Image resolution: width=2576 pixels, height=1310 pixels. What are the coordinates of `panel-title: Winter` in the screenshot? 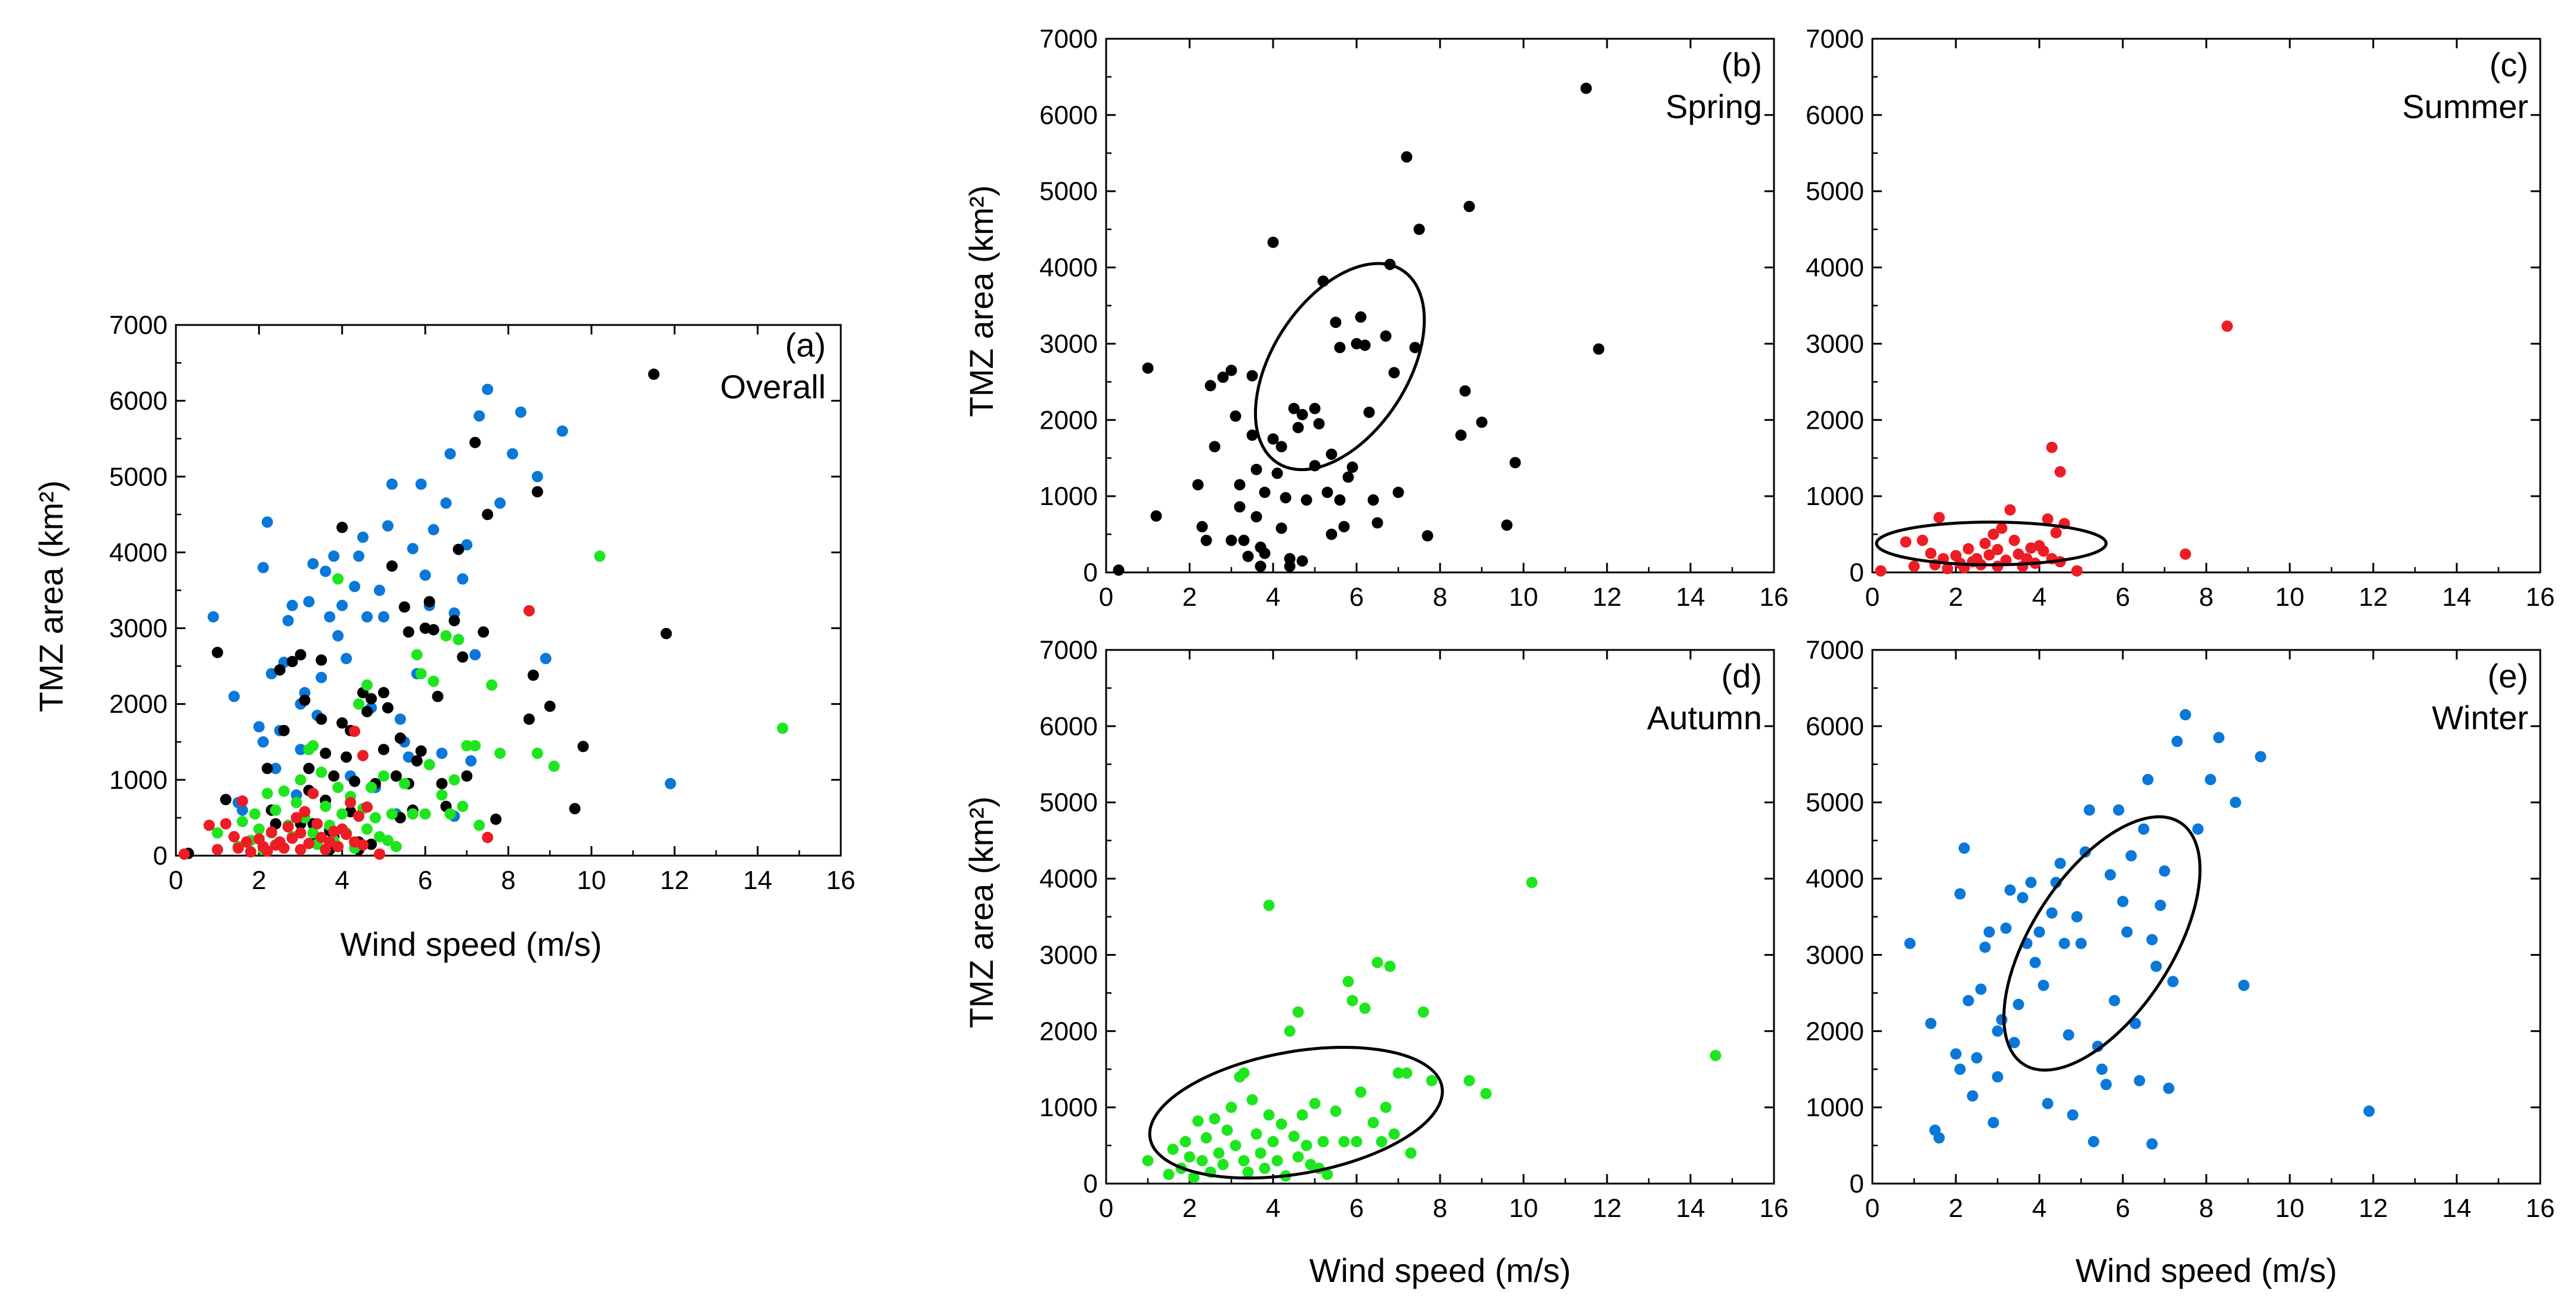 It's located at (2480, 717).